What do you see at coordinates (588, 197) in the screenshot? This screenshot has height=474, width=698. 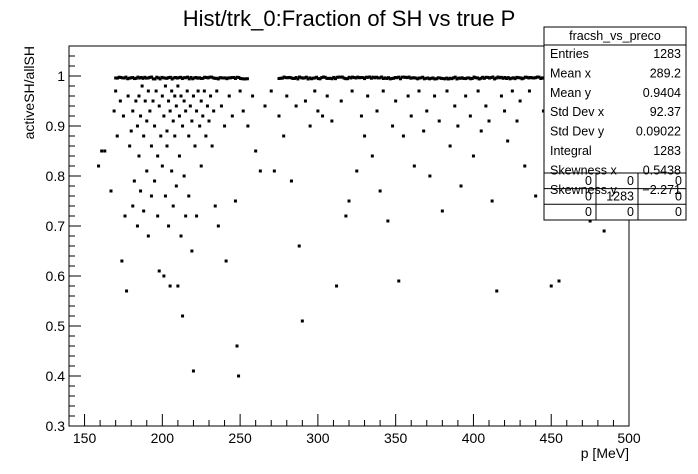 I see `stats-grid-cell: 0` at bounding box center [588, 197].